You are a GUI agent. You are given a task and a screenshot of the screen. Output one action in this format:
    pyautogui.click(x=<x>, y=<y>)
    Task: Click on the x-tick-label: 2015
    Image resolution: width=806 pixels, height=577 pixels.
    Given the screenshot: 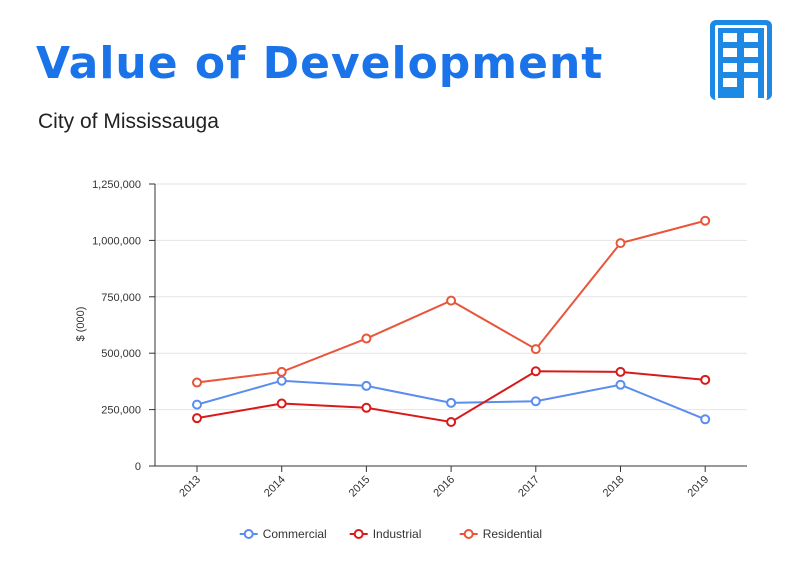 What is the action you would take?
    pyautogui.click(x=360, y=487)
    